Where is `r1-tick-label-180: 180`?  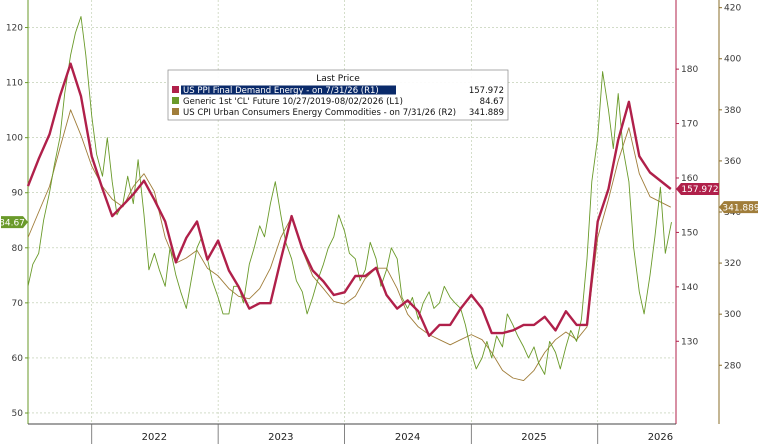 r1-tick-label-180: 180 is located at coordinates (689, 70).